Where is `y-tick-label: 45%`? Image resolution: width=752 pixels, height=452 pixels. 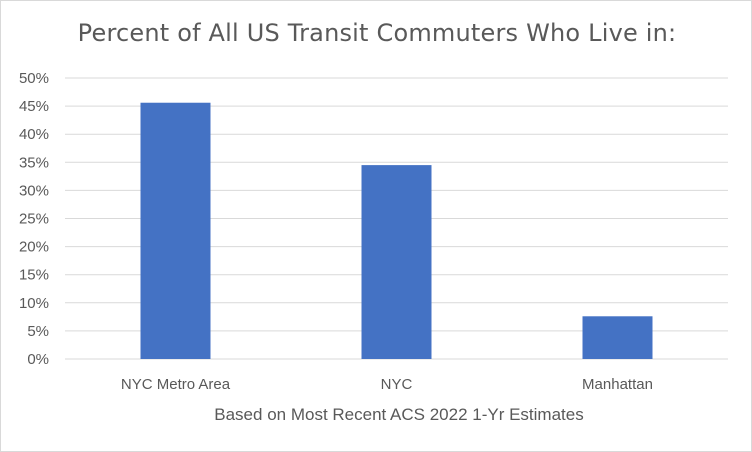 y-tick-label: 45% is located at coordinates (34, 106).